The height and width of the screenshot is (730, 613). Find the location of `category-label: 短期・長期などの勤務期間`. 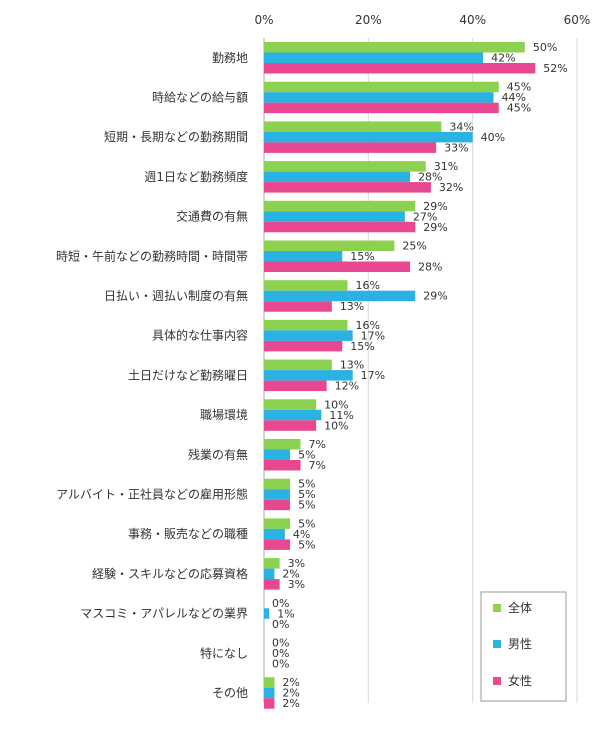

category-label: 短期・長期などの勤務期間 is located at coordinates (176, 137).